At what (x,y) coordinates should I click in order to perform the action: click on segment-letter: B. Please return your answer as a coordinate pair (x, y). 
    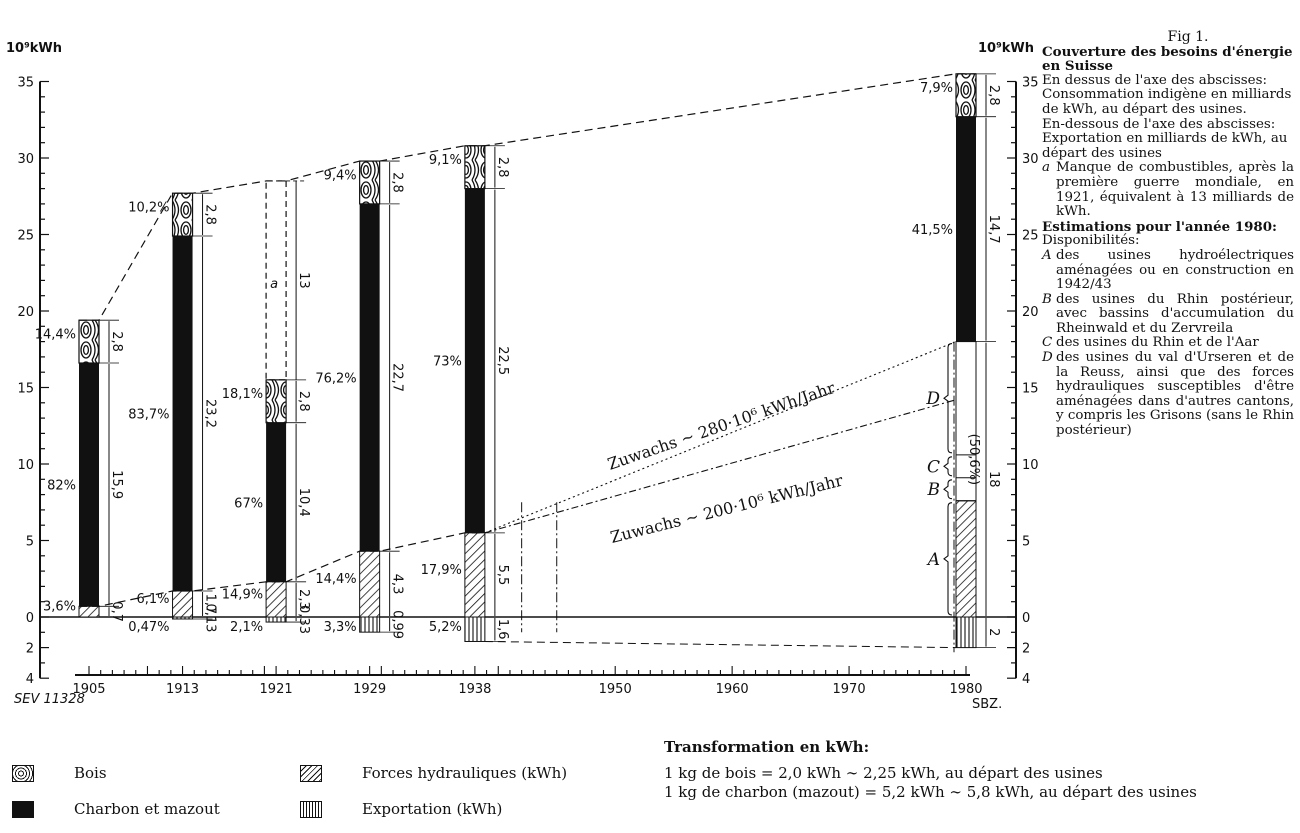
    Looking at the image, I should click on (934, 490).